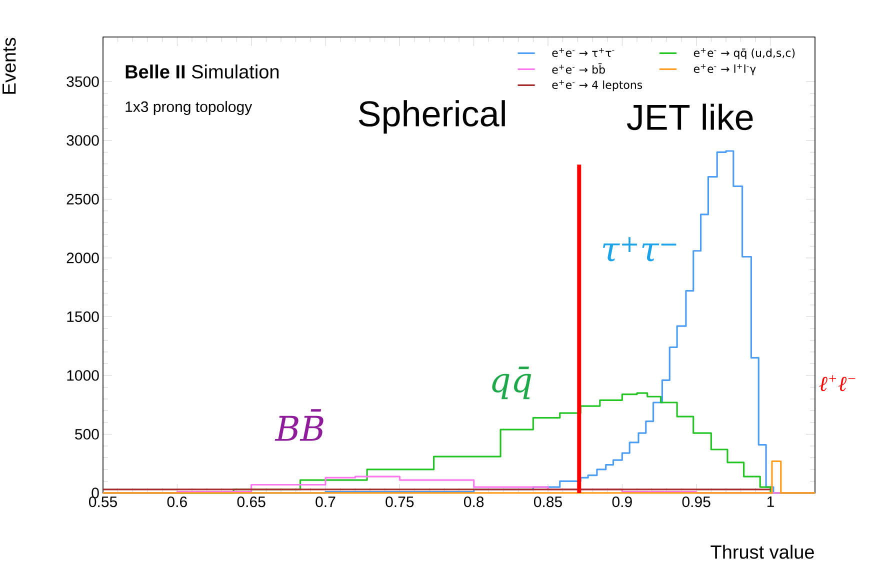 This screenshot has height=565, width=871. I want to click on x-tick-label: 0.75, so click(400, 502).